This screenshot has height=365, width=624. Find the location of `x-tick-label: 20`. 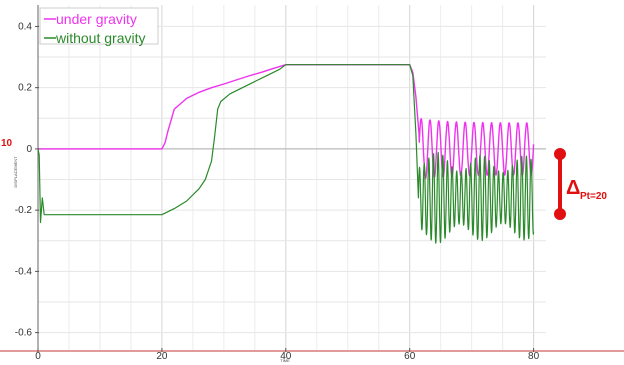

x-tick-label: 20 is located at coordinates (162, 356).